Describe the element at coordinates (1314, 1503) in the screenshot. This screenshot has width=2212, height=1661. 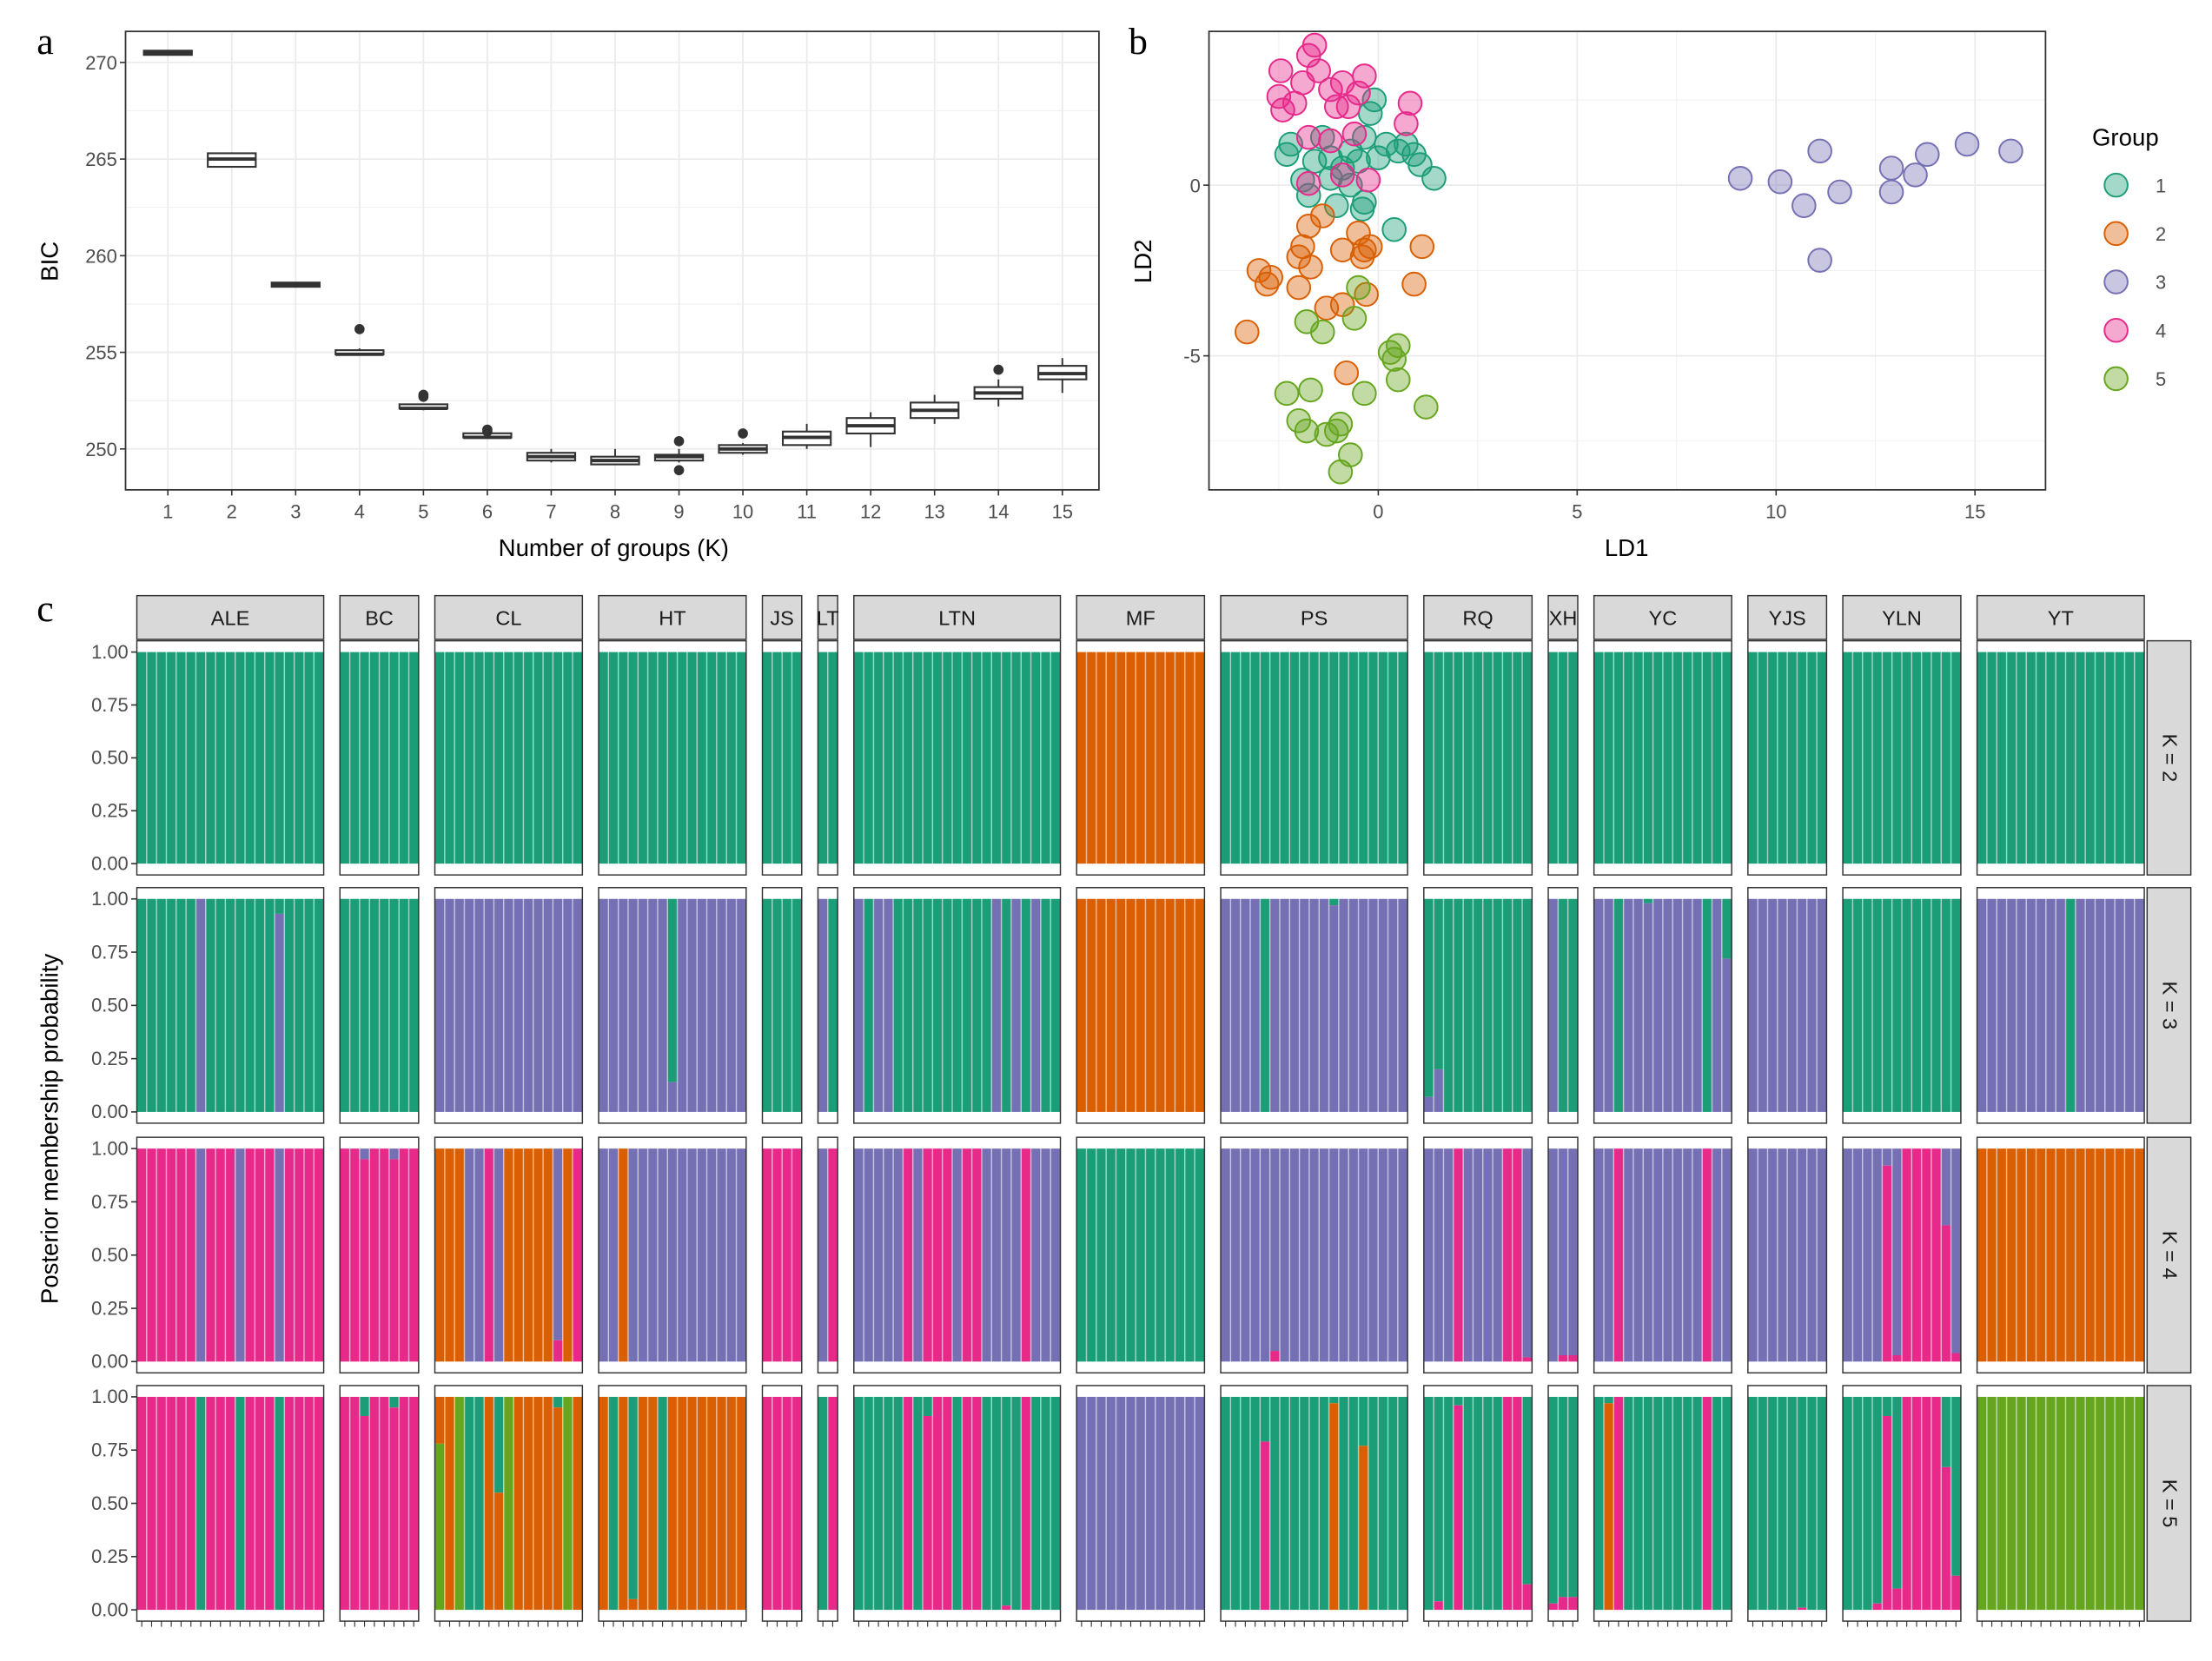
I see `facet-PS` at that location.